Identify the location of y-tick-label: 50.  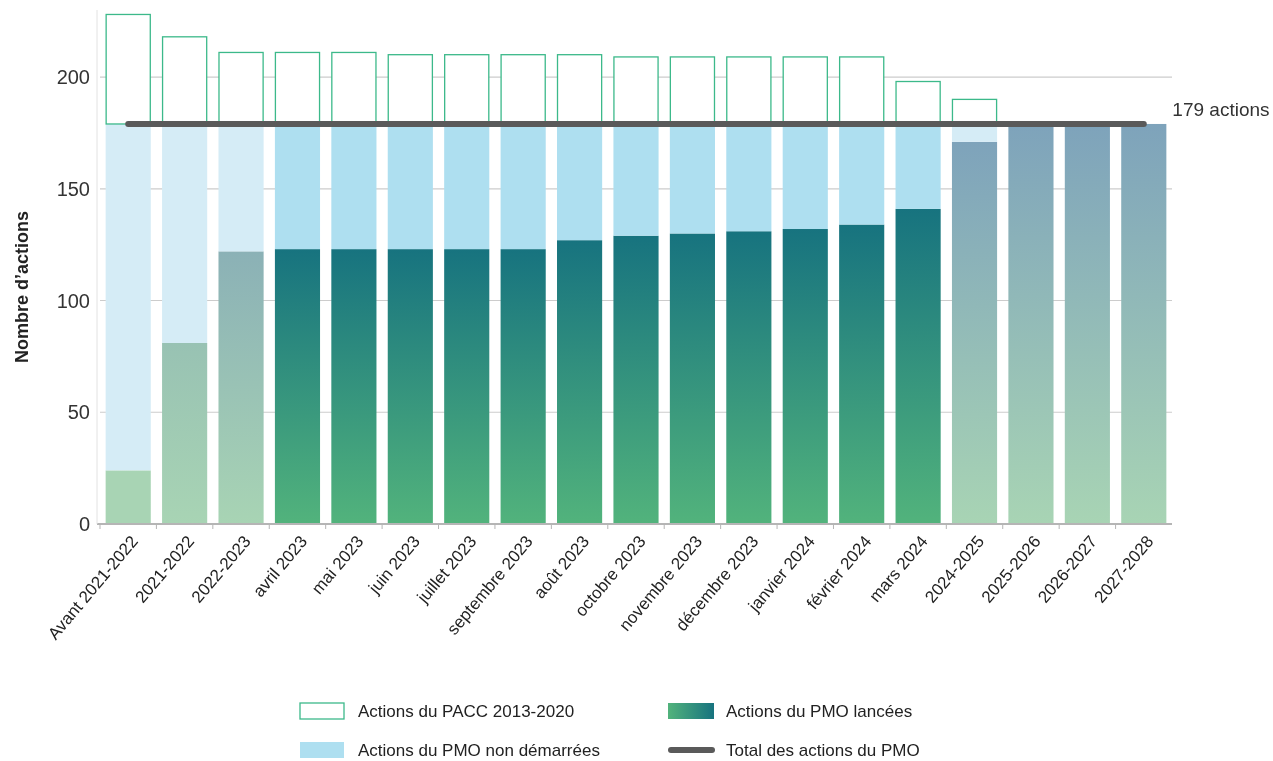
(78, 412).